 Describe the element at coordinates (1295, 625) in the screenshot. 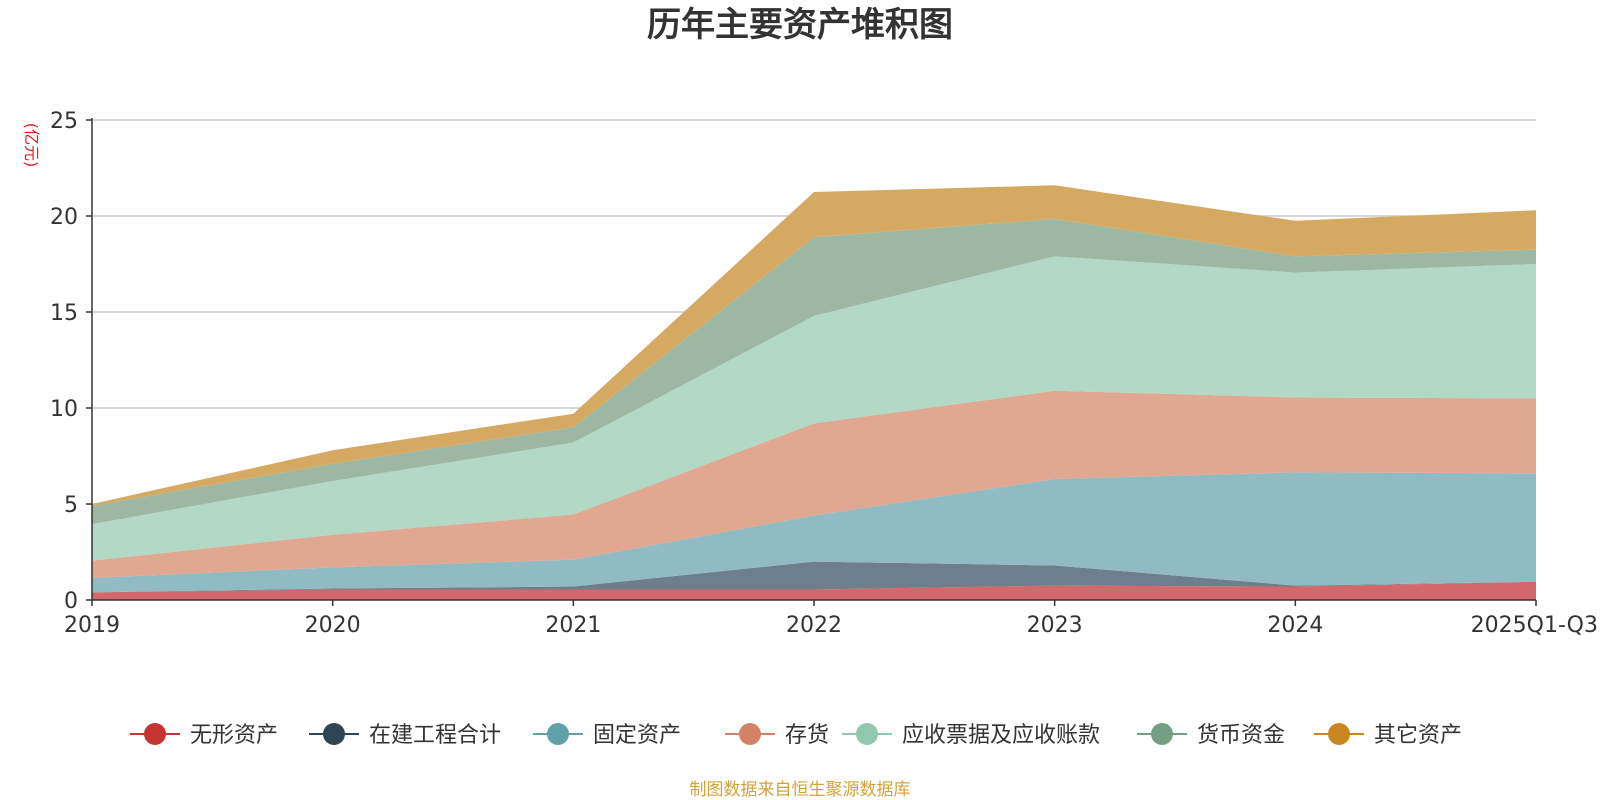

I see `x-tick-label: 2024` at that location.